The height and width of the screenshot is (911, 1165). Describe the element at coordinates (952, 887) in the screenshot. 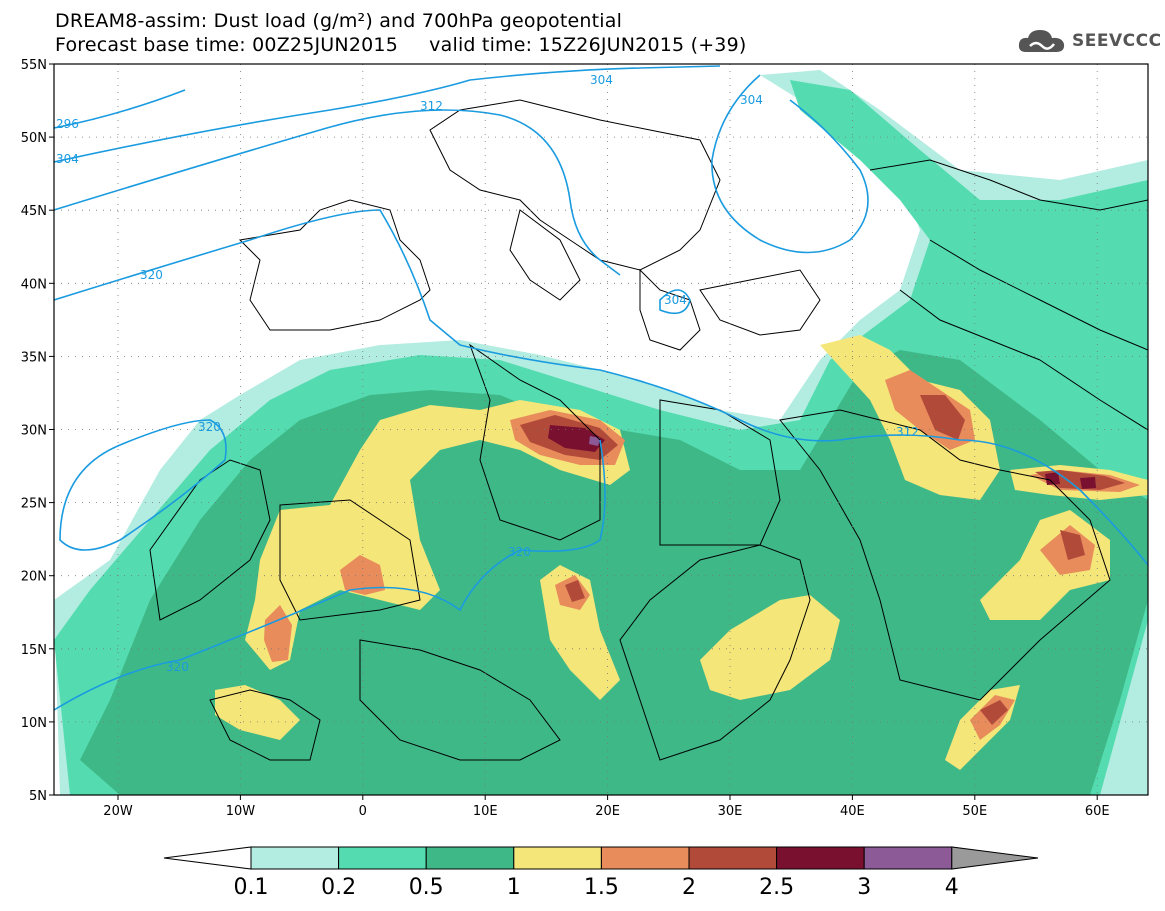

I see `colorbar-label: 4` at that location.